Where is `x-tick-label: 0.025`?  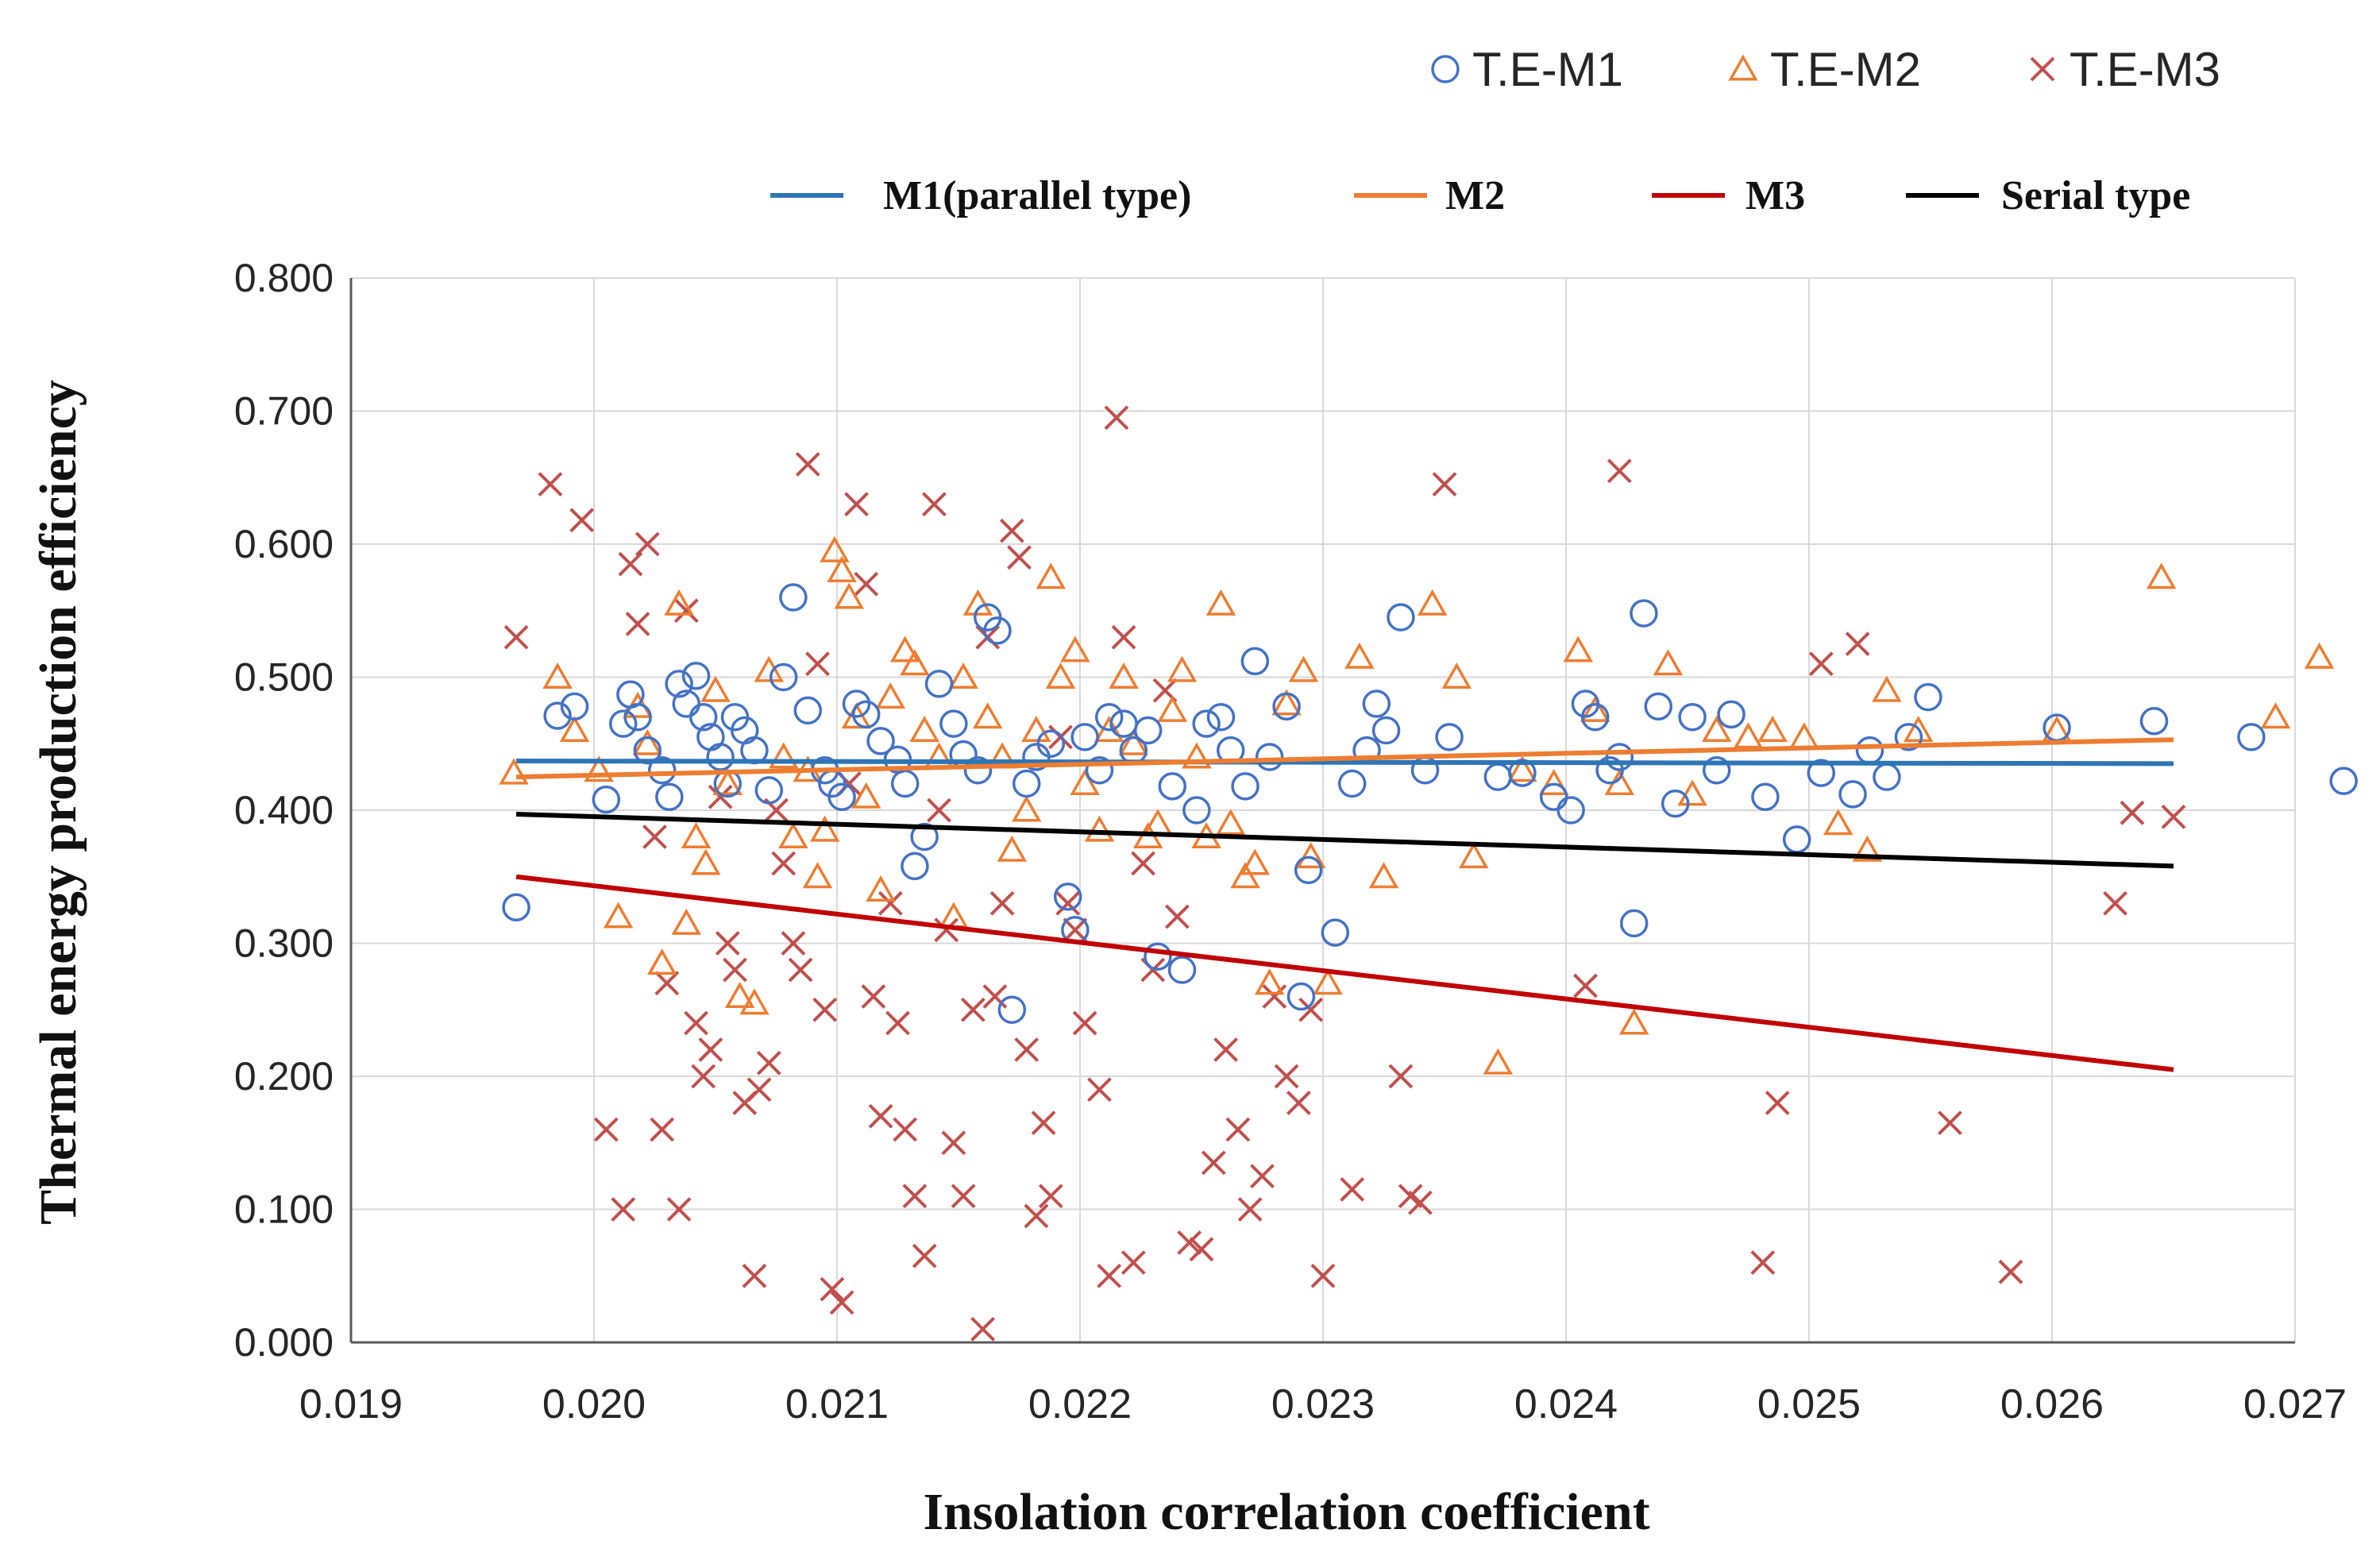
x-tick-label: 0.025 is located at coordinates (1809, 1404).